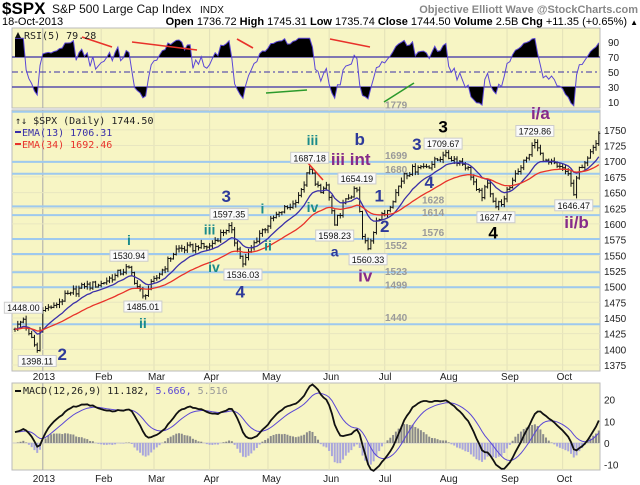  What do you see at coordinates (214, 267) in the screenshot?
I see `wave-label: iv` at bounding box center [214, 267].